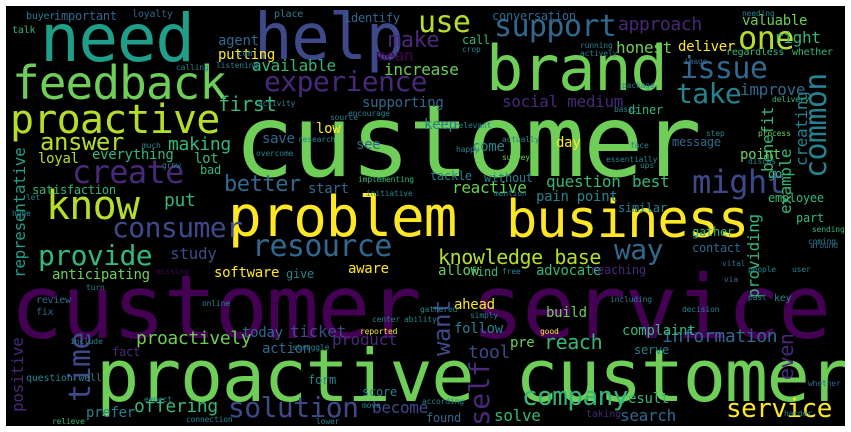 The image size is (851, 432). What do you see at coordinates (386, 319) in the screenshot?
I see `word-center: center` at bounding box center [386, 319].